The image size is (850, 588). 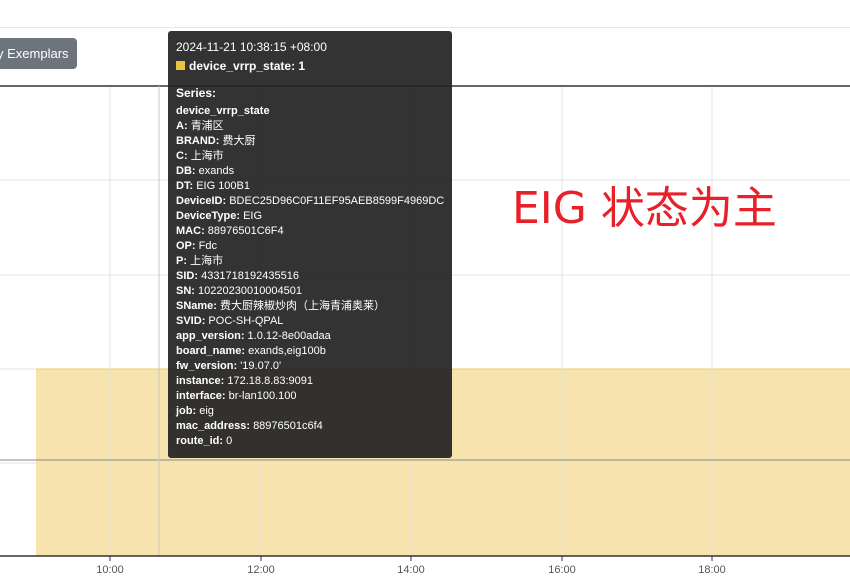 What do you see at coordinates (644, 208) in the screenshot?
I see `annotation-text: EIG 状态为主` at bounding box center [644, 208].